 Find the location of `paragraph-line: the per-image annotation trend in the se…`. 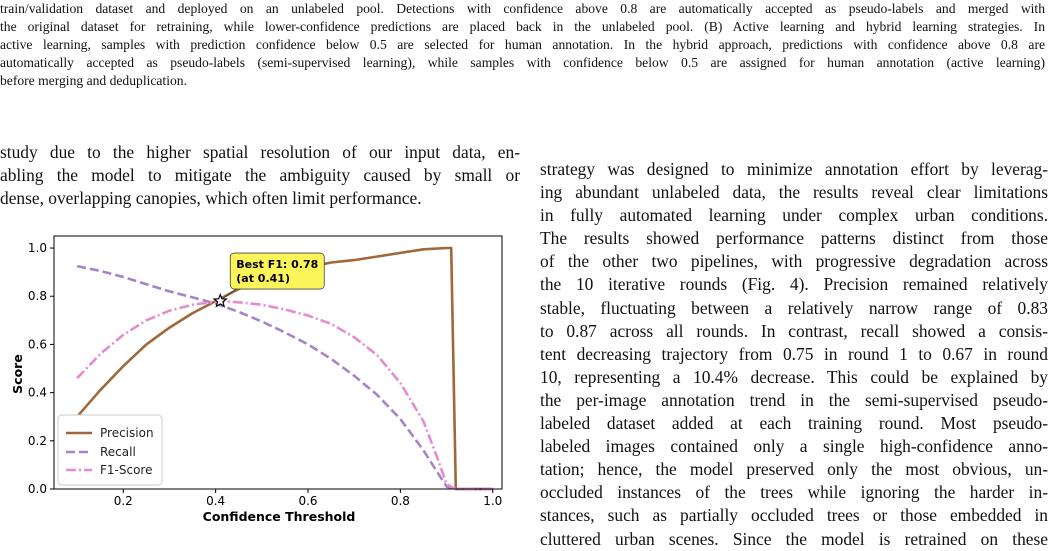

paragraph-line: the per-image annotation trend in the se… is located at coordinates (794, 399).